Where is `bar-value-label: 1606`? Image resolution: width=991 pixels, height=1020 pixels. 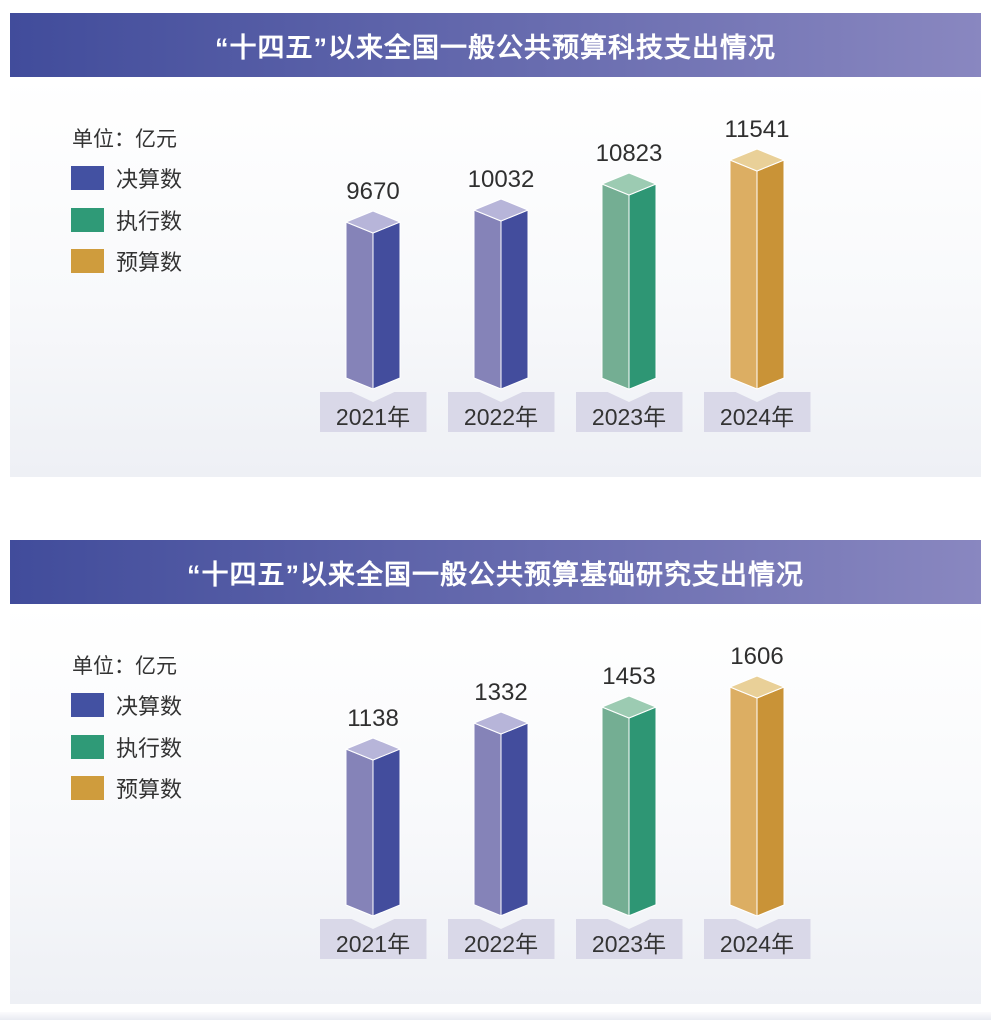
bar-value-label: 1606 is located at coordinates (757, 656).